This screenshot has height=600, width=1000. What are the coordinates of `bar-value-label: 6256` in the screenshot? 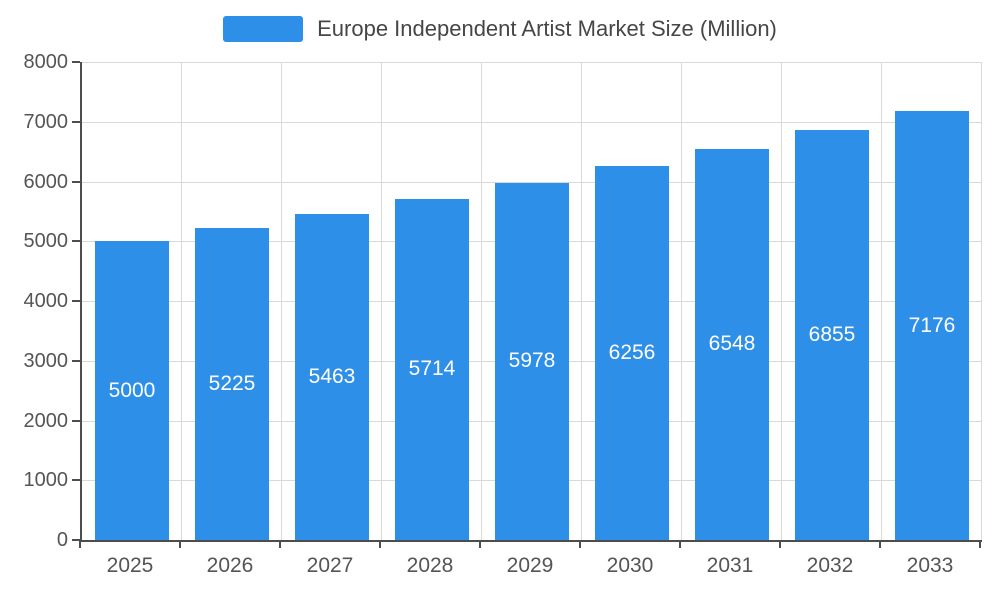 It's located at (632, 353).